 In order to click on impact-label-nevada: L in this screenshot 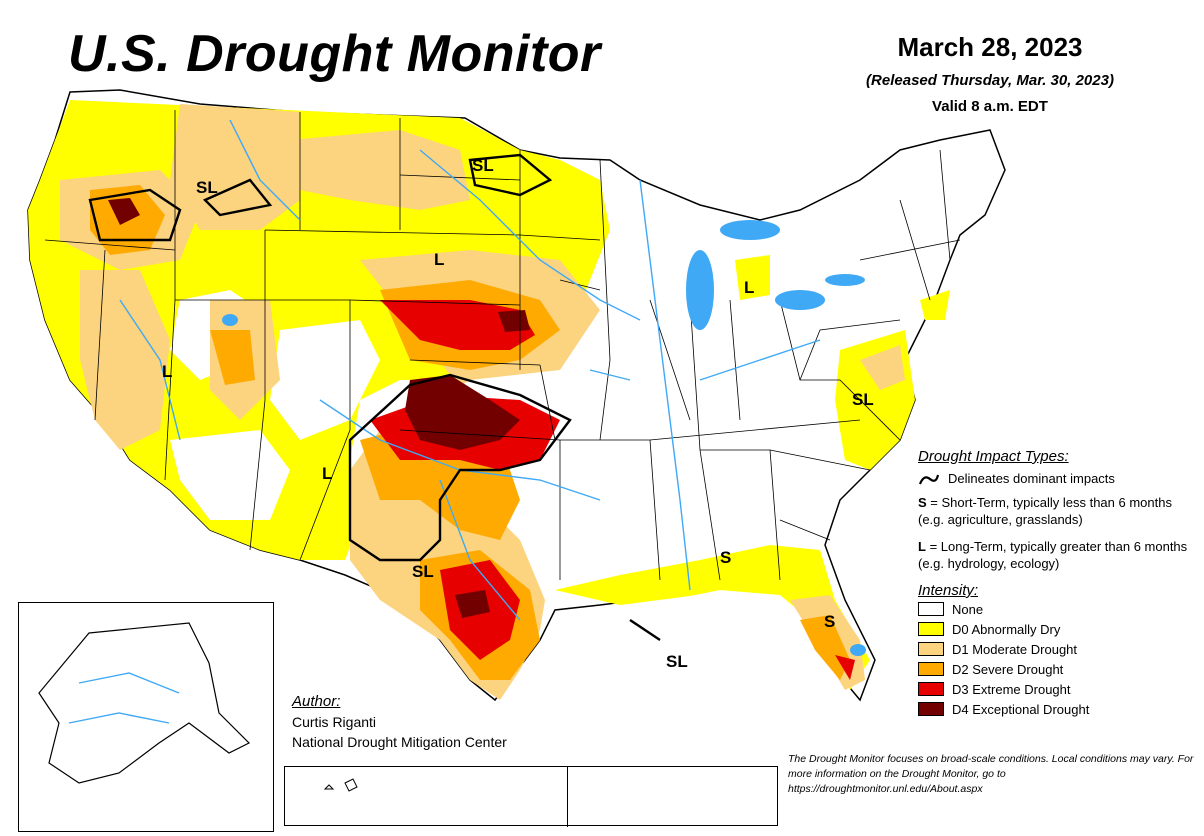, I will do `click(167, 371)`.